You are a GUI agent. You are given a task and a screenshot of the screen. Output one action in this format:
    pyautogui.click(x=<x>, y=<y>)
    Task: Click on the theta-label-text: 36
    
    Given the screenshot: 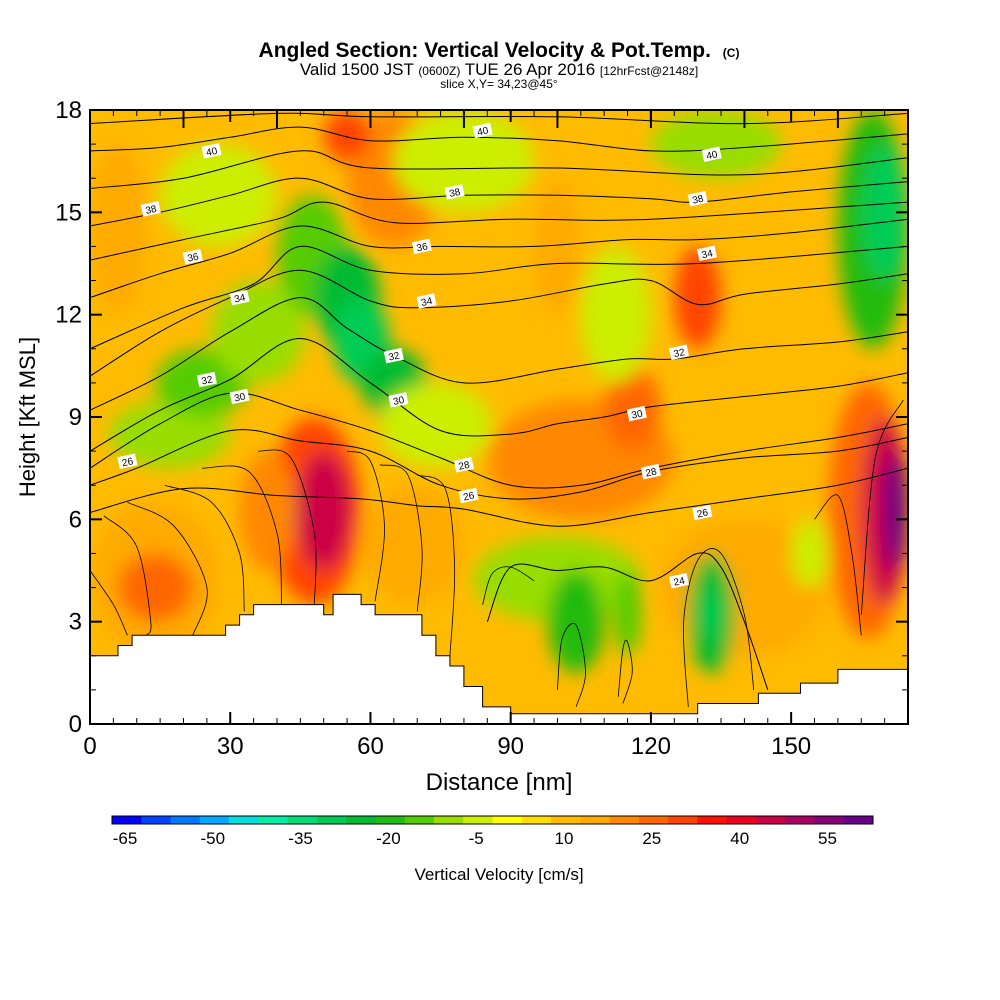 What is the action you would take?
    pyautogui.click(x=194, y=258)
    